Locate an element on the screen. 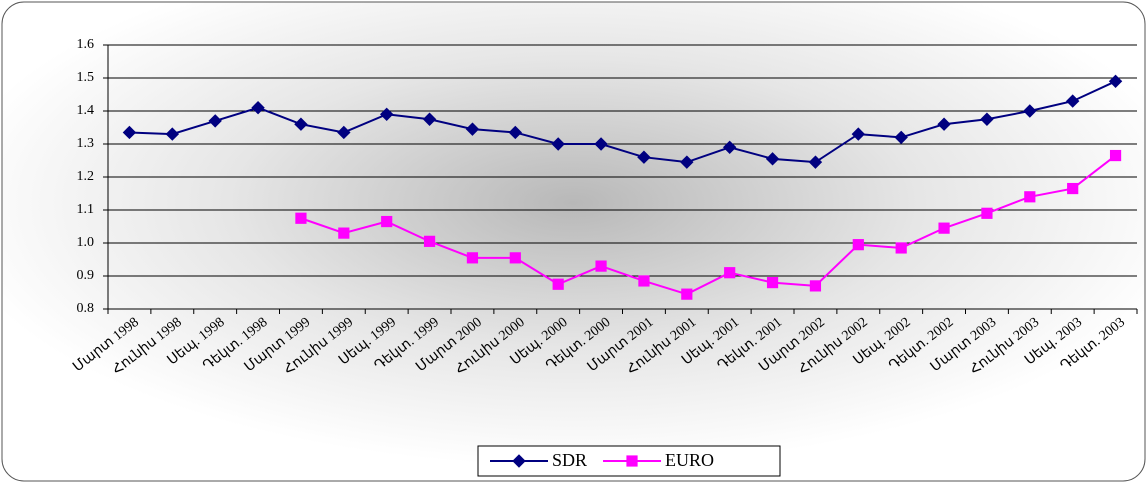 This screenshot has height=483, width=1147. y-tick-label: 1.1 is located at coordinates (86, 209).